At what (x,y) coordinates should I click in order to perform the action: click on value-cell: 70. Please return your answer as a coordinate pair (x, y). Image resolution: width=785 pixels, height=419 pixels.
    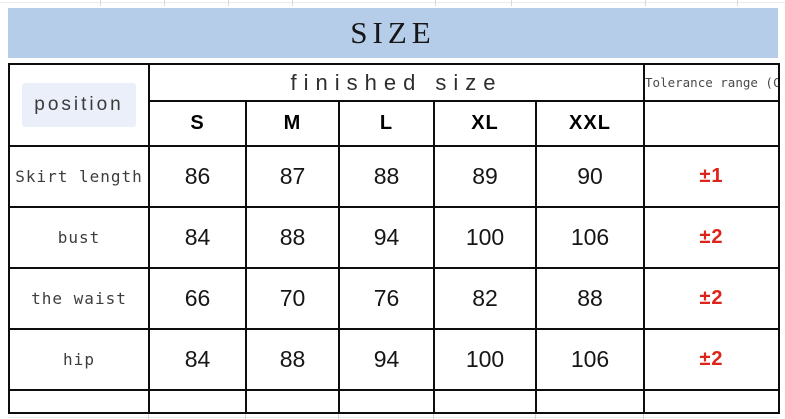
    Looking at the image, I should click on (292, 298).